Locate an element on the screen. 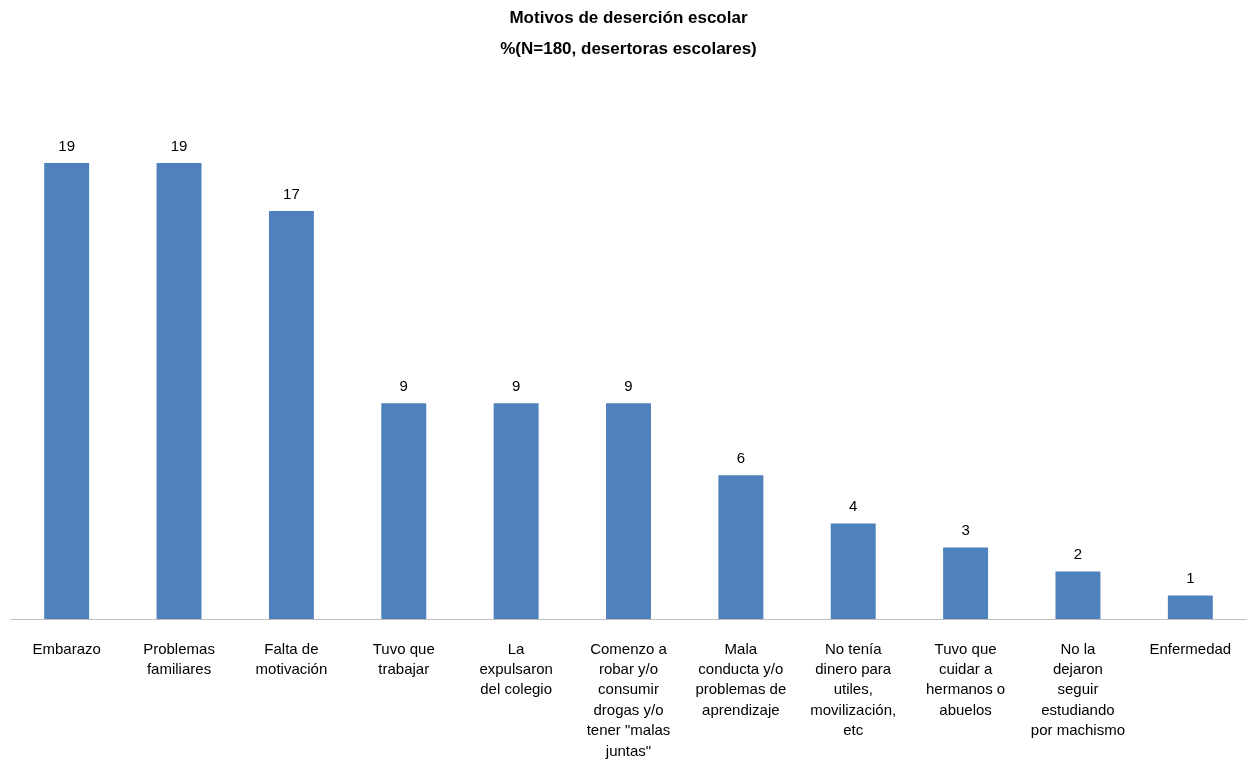 This screenshot has width=1256, height=761. x-tick-label: Falta de motivación is located at coordinates (291, 658).